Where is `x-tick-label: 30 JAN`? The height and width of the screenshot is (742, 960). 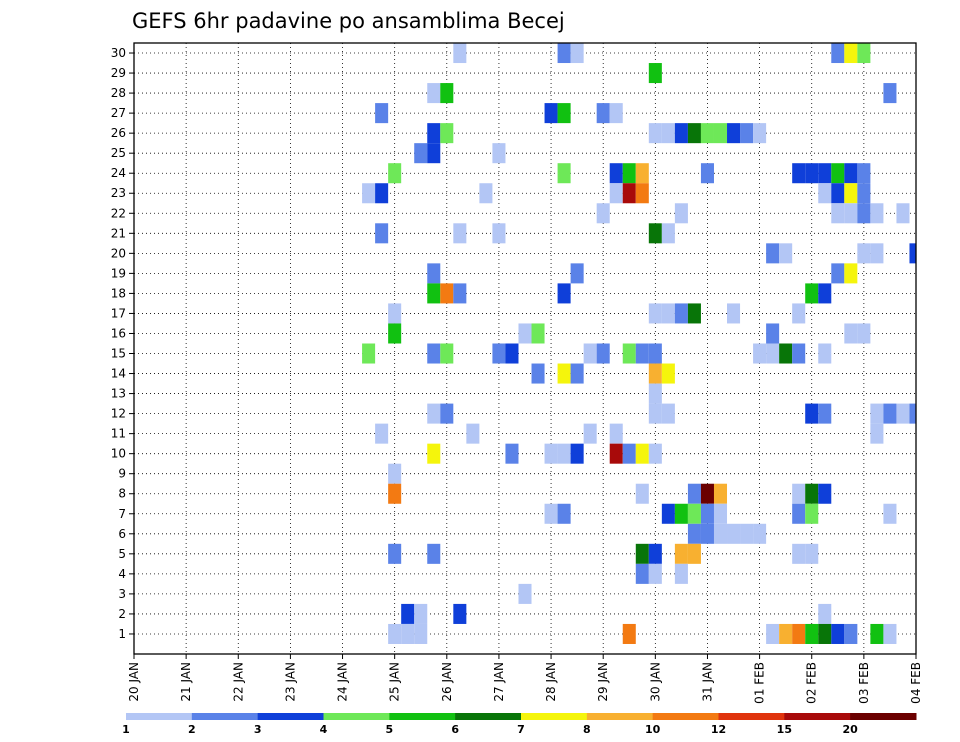 x-tick-label: 30 JAN is located at coordinates (655, 682).